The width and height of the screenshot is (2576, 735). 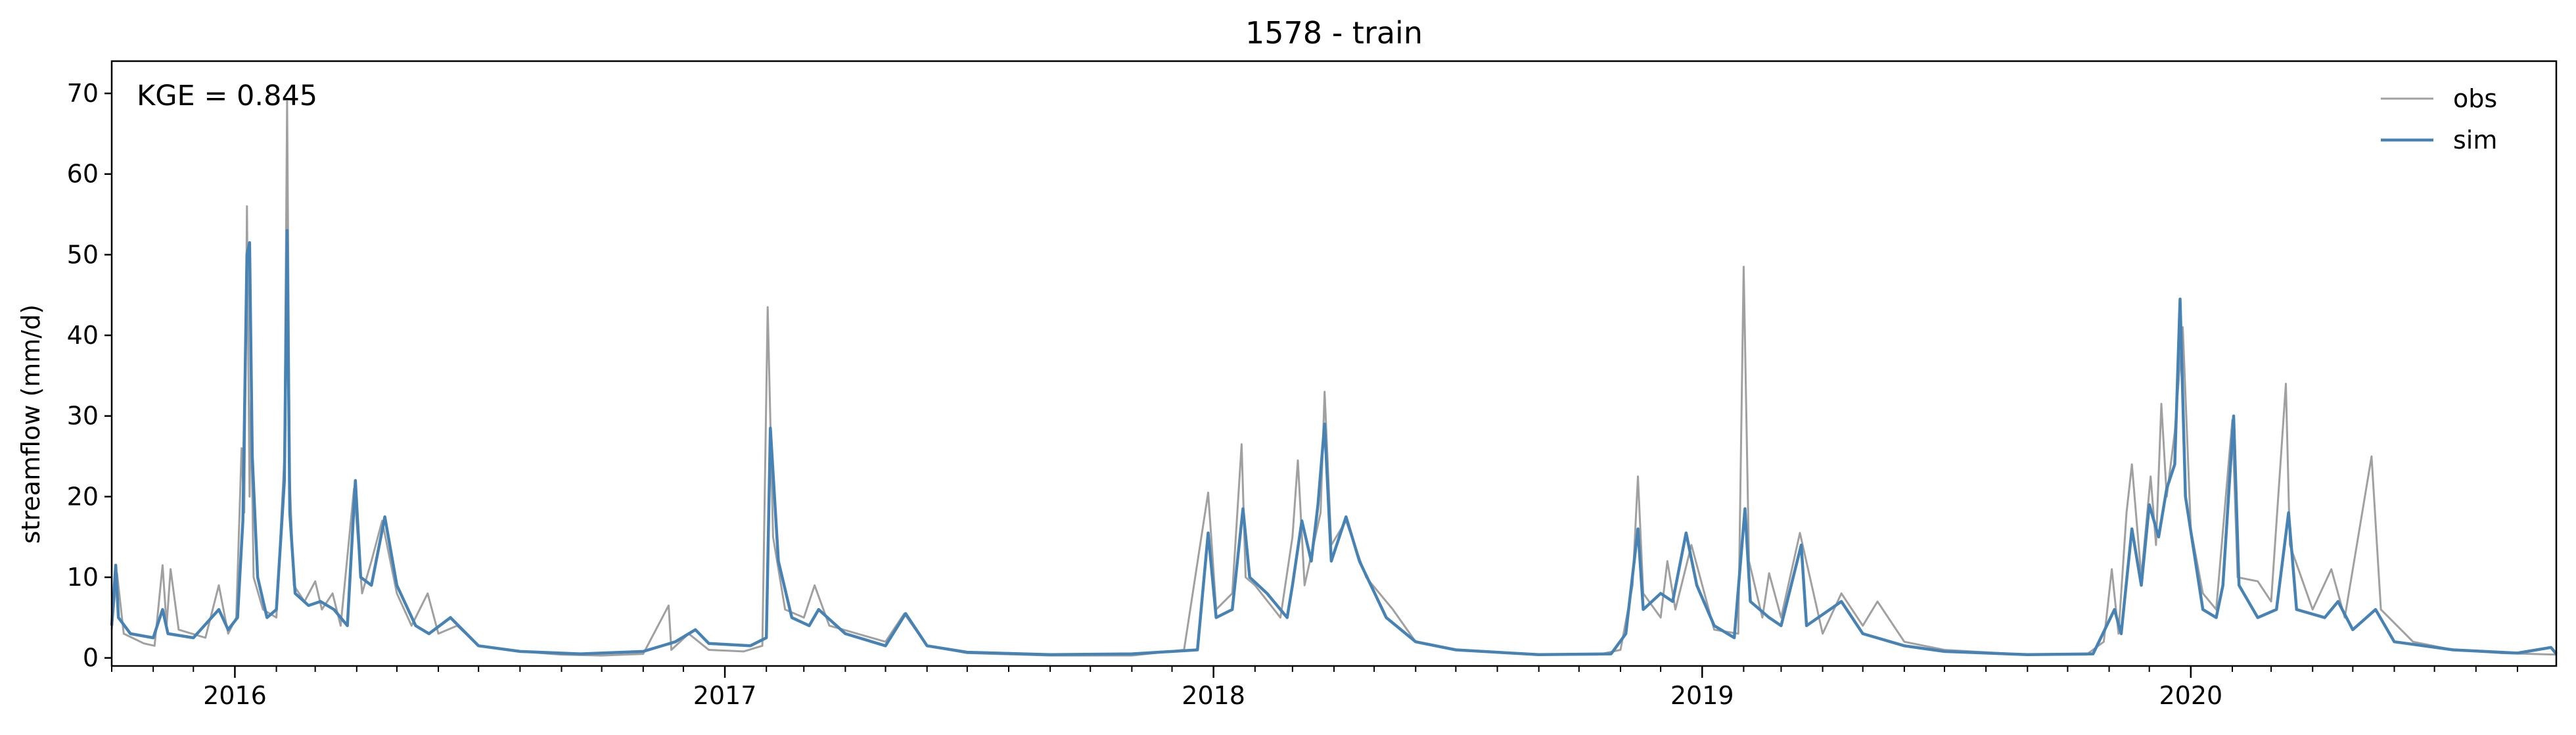 I want to click on y-tick-label: 10, so click(x=83, y=577).